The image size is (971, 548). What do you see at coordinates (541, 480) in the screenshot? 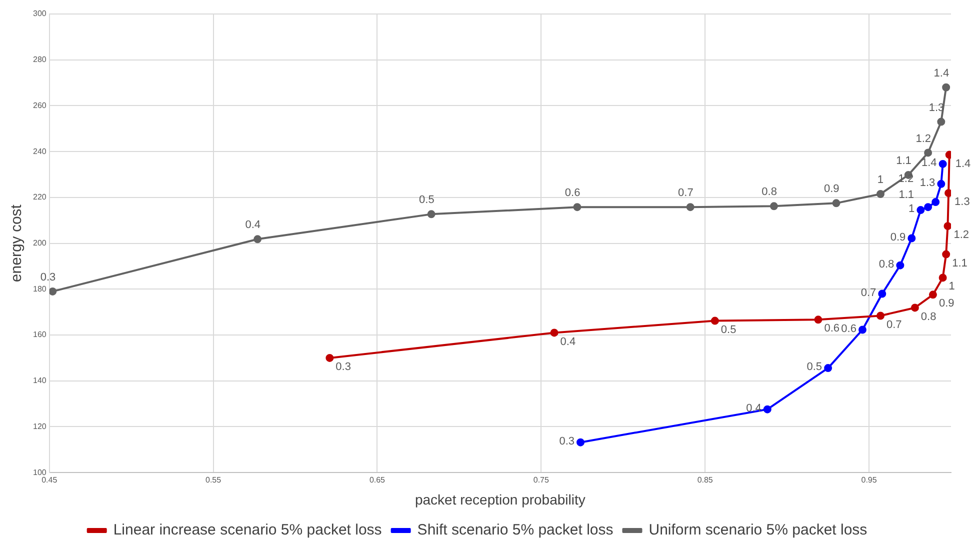
I see `x-tick-label: 0.75` at bounding box center [541, 480].